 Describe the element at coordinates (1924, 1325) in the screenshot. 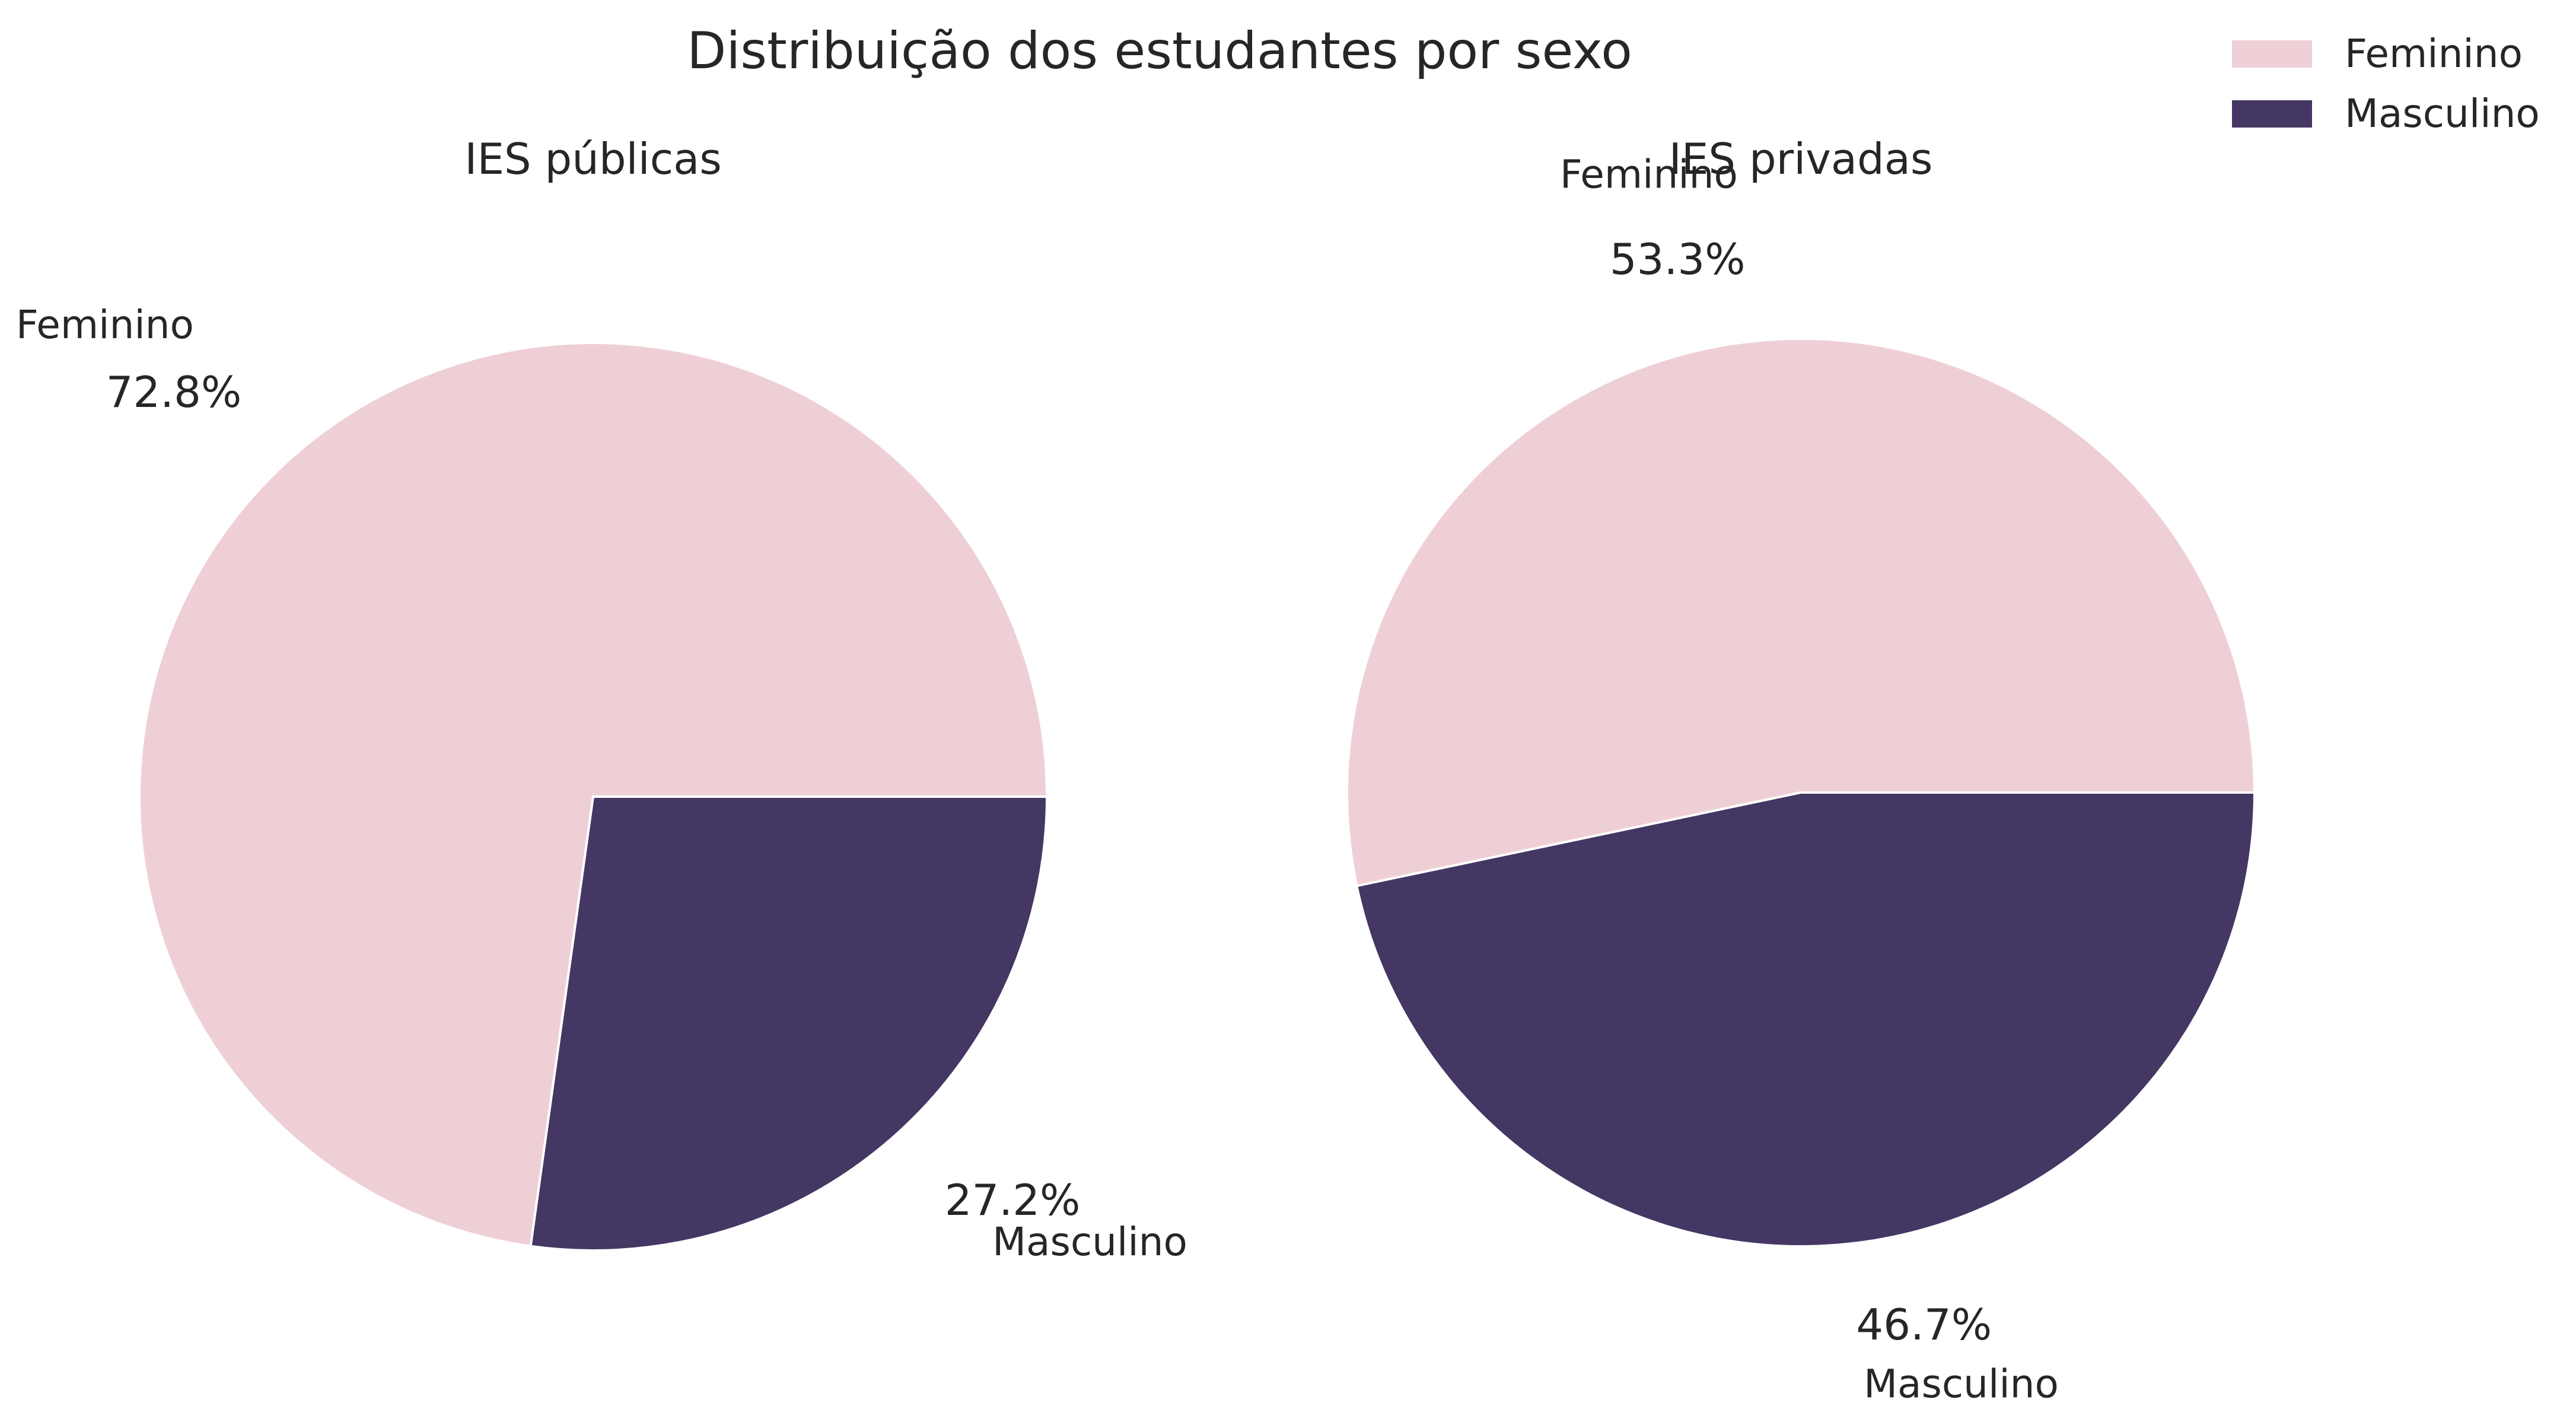

I see `pct-label-masculino: 46.7%` at that location.